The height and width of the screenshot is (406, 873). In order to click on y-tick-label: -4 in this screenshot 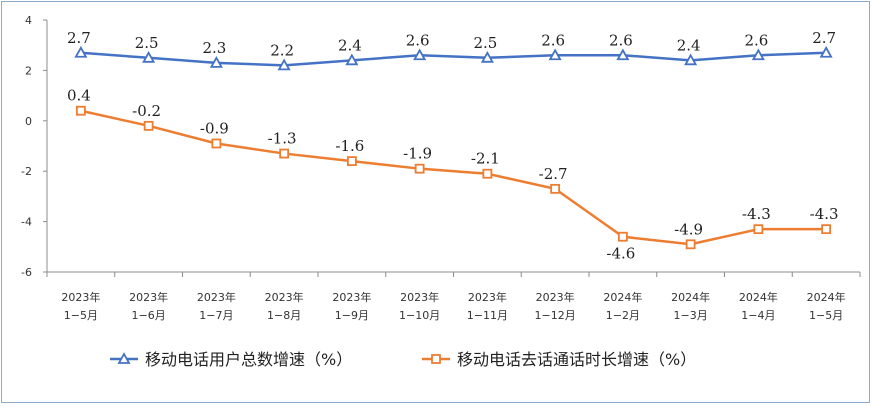, I will do `click(26, 222)`.